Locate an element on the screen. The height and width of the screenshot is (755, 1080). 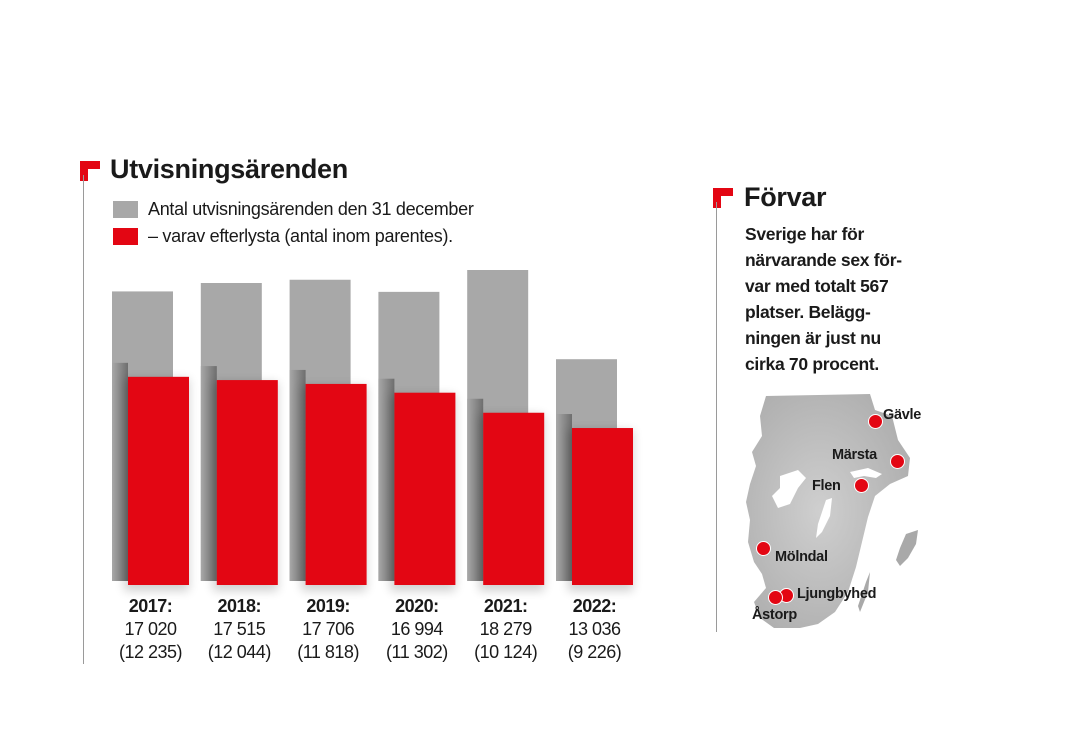
value-label-total: 17 515 is located at coordinates (239, 629).